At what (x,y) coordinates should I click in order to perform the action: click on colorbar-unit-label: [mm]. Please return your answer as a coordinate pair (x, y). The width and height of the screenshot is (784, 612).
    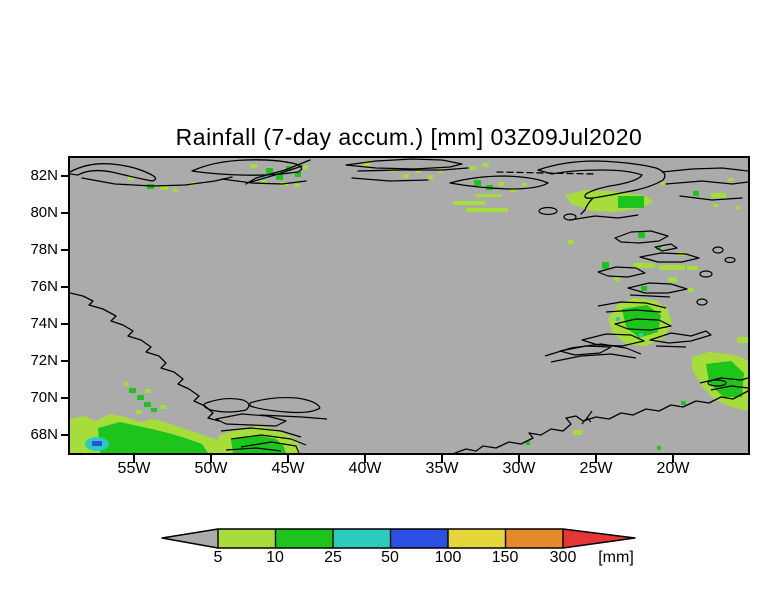
    Looking at the image, I should click on (616, 557).